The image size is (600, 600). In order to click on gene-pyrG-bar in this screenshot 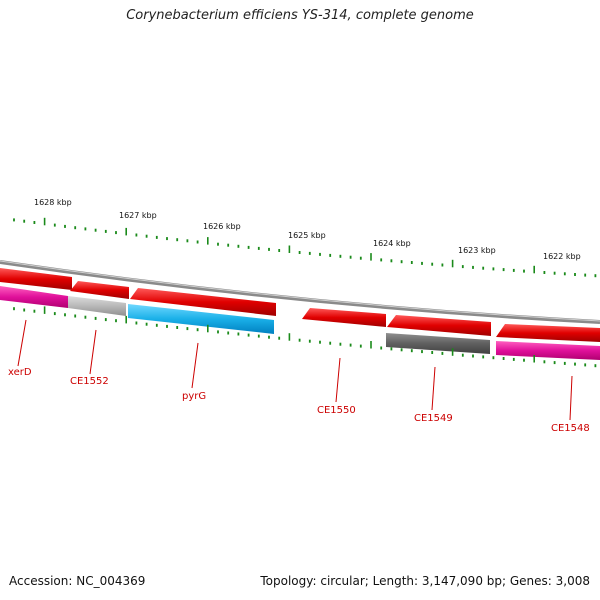, I will do `click(201, 319)`.